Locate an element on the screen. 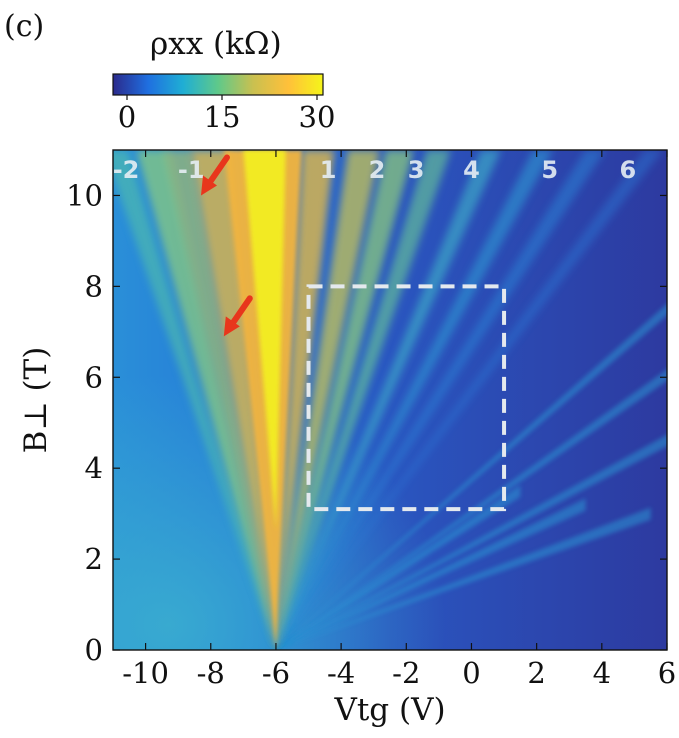 The image size is (679, 738). x-tick-label: -8 is located at coordinates (211, 673).